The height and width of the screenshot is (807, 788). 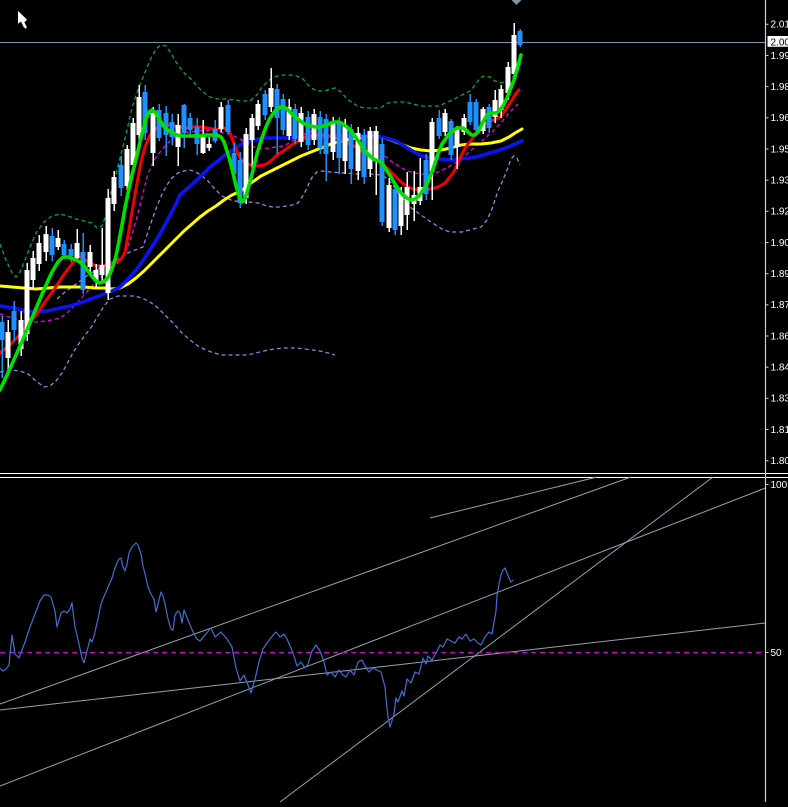 What do you see at coordinates (779, 274) in the screenshot?
I see `svg-text: 1.89` at bounding box center [779, 274].